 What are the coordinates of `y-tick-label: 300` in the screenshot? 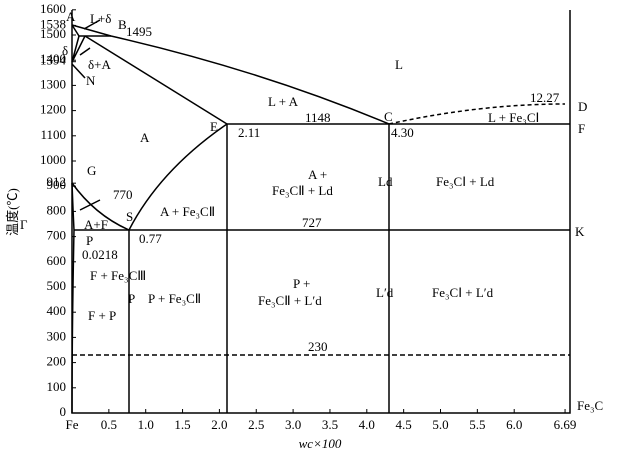 It's located at (57, 335).